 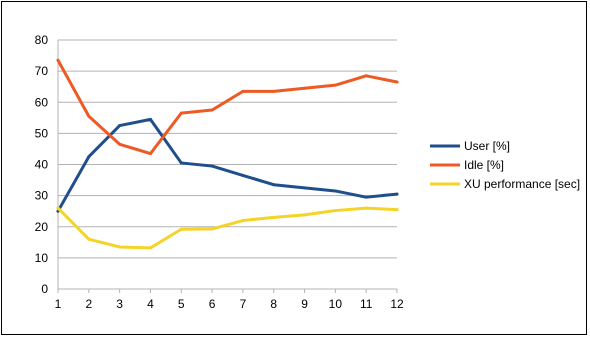 What do you see at coordinates (42, 258) in the screenshot?
I see `y-tick-label: 10` at bounding box center [42, 258].